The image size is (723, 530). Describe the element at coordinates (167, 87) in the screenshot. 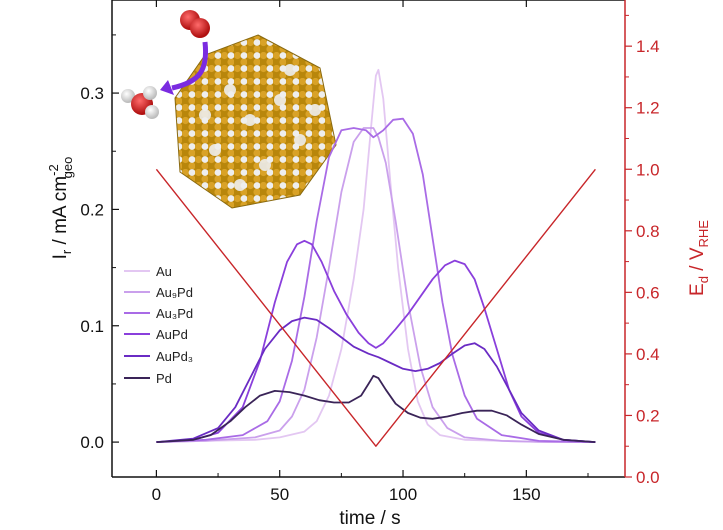

I see `reaction-arrowhead` at that location.